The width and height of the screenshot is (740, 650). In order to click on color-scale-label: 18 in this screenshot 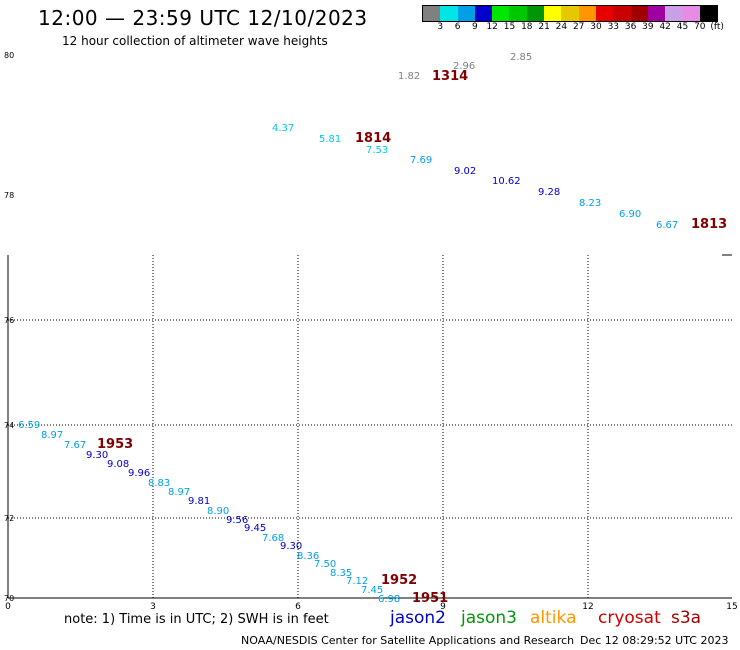, I will do `click(527, 27)`.